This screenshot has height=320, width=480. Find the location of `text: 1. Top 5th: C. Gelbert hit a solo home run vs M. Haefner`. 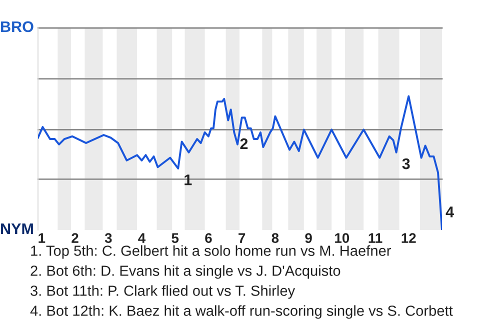

text: 1. Top 5th: C. Gelbert hit a solo home run vs M. Haefner is located at coordinates (211, 252).